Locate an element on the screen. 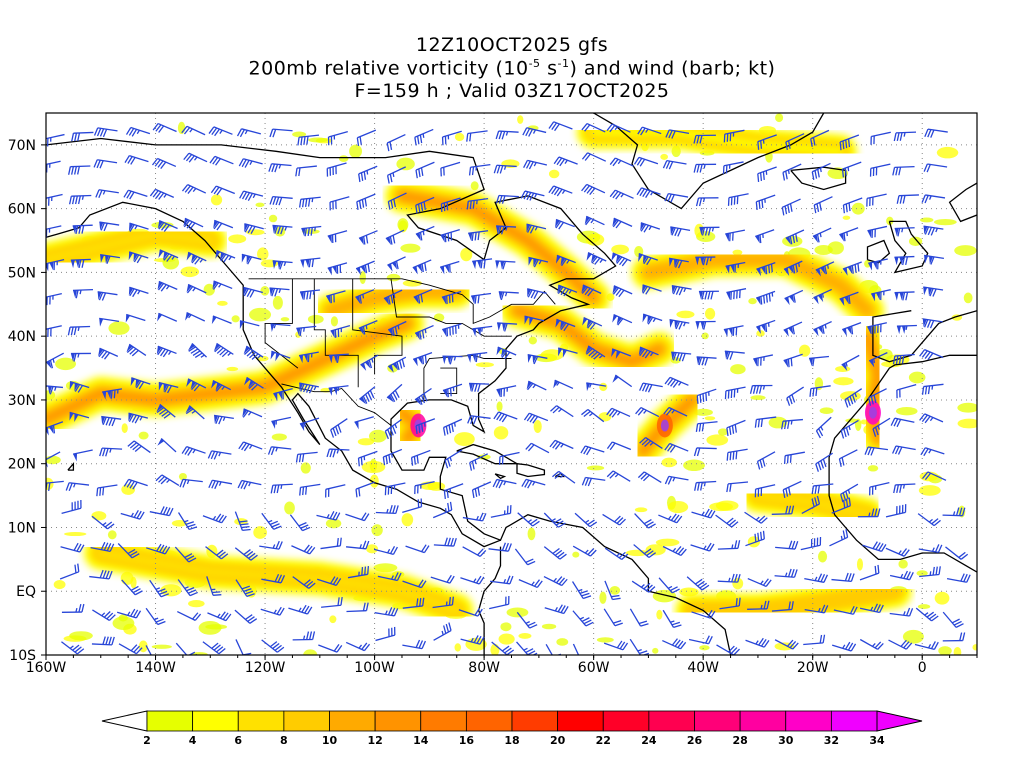 This screenshot has width=1024, height=768. lon-tick-label: 140W is located at coordinates (155, 668).